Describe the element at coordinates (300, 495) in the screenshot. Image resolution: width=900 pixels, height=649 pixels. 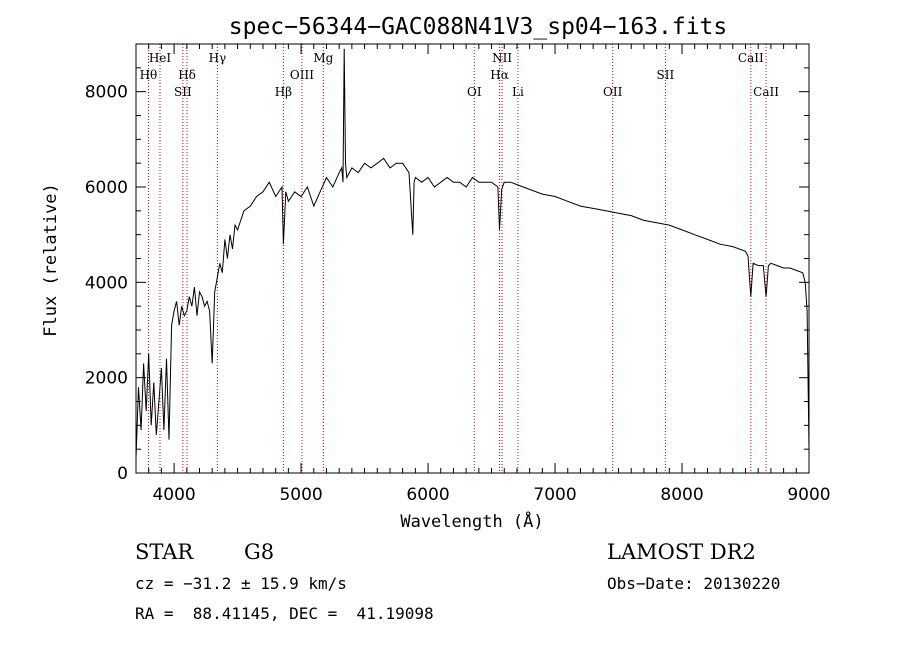
I see `x-tick-label-1: 5000` at that location.